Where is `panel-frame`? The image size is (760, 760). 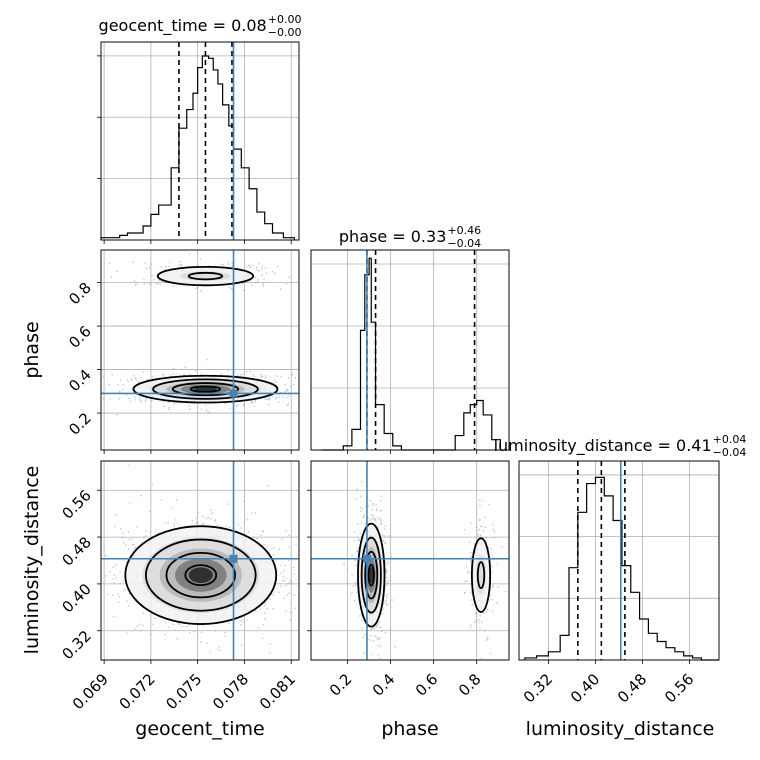
panel-frame is located at coordinates (410, 350).